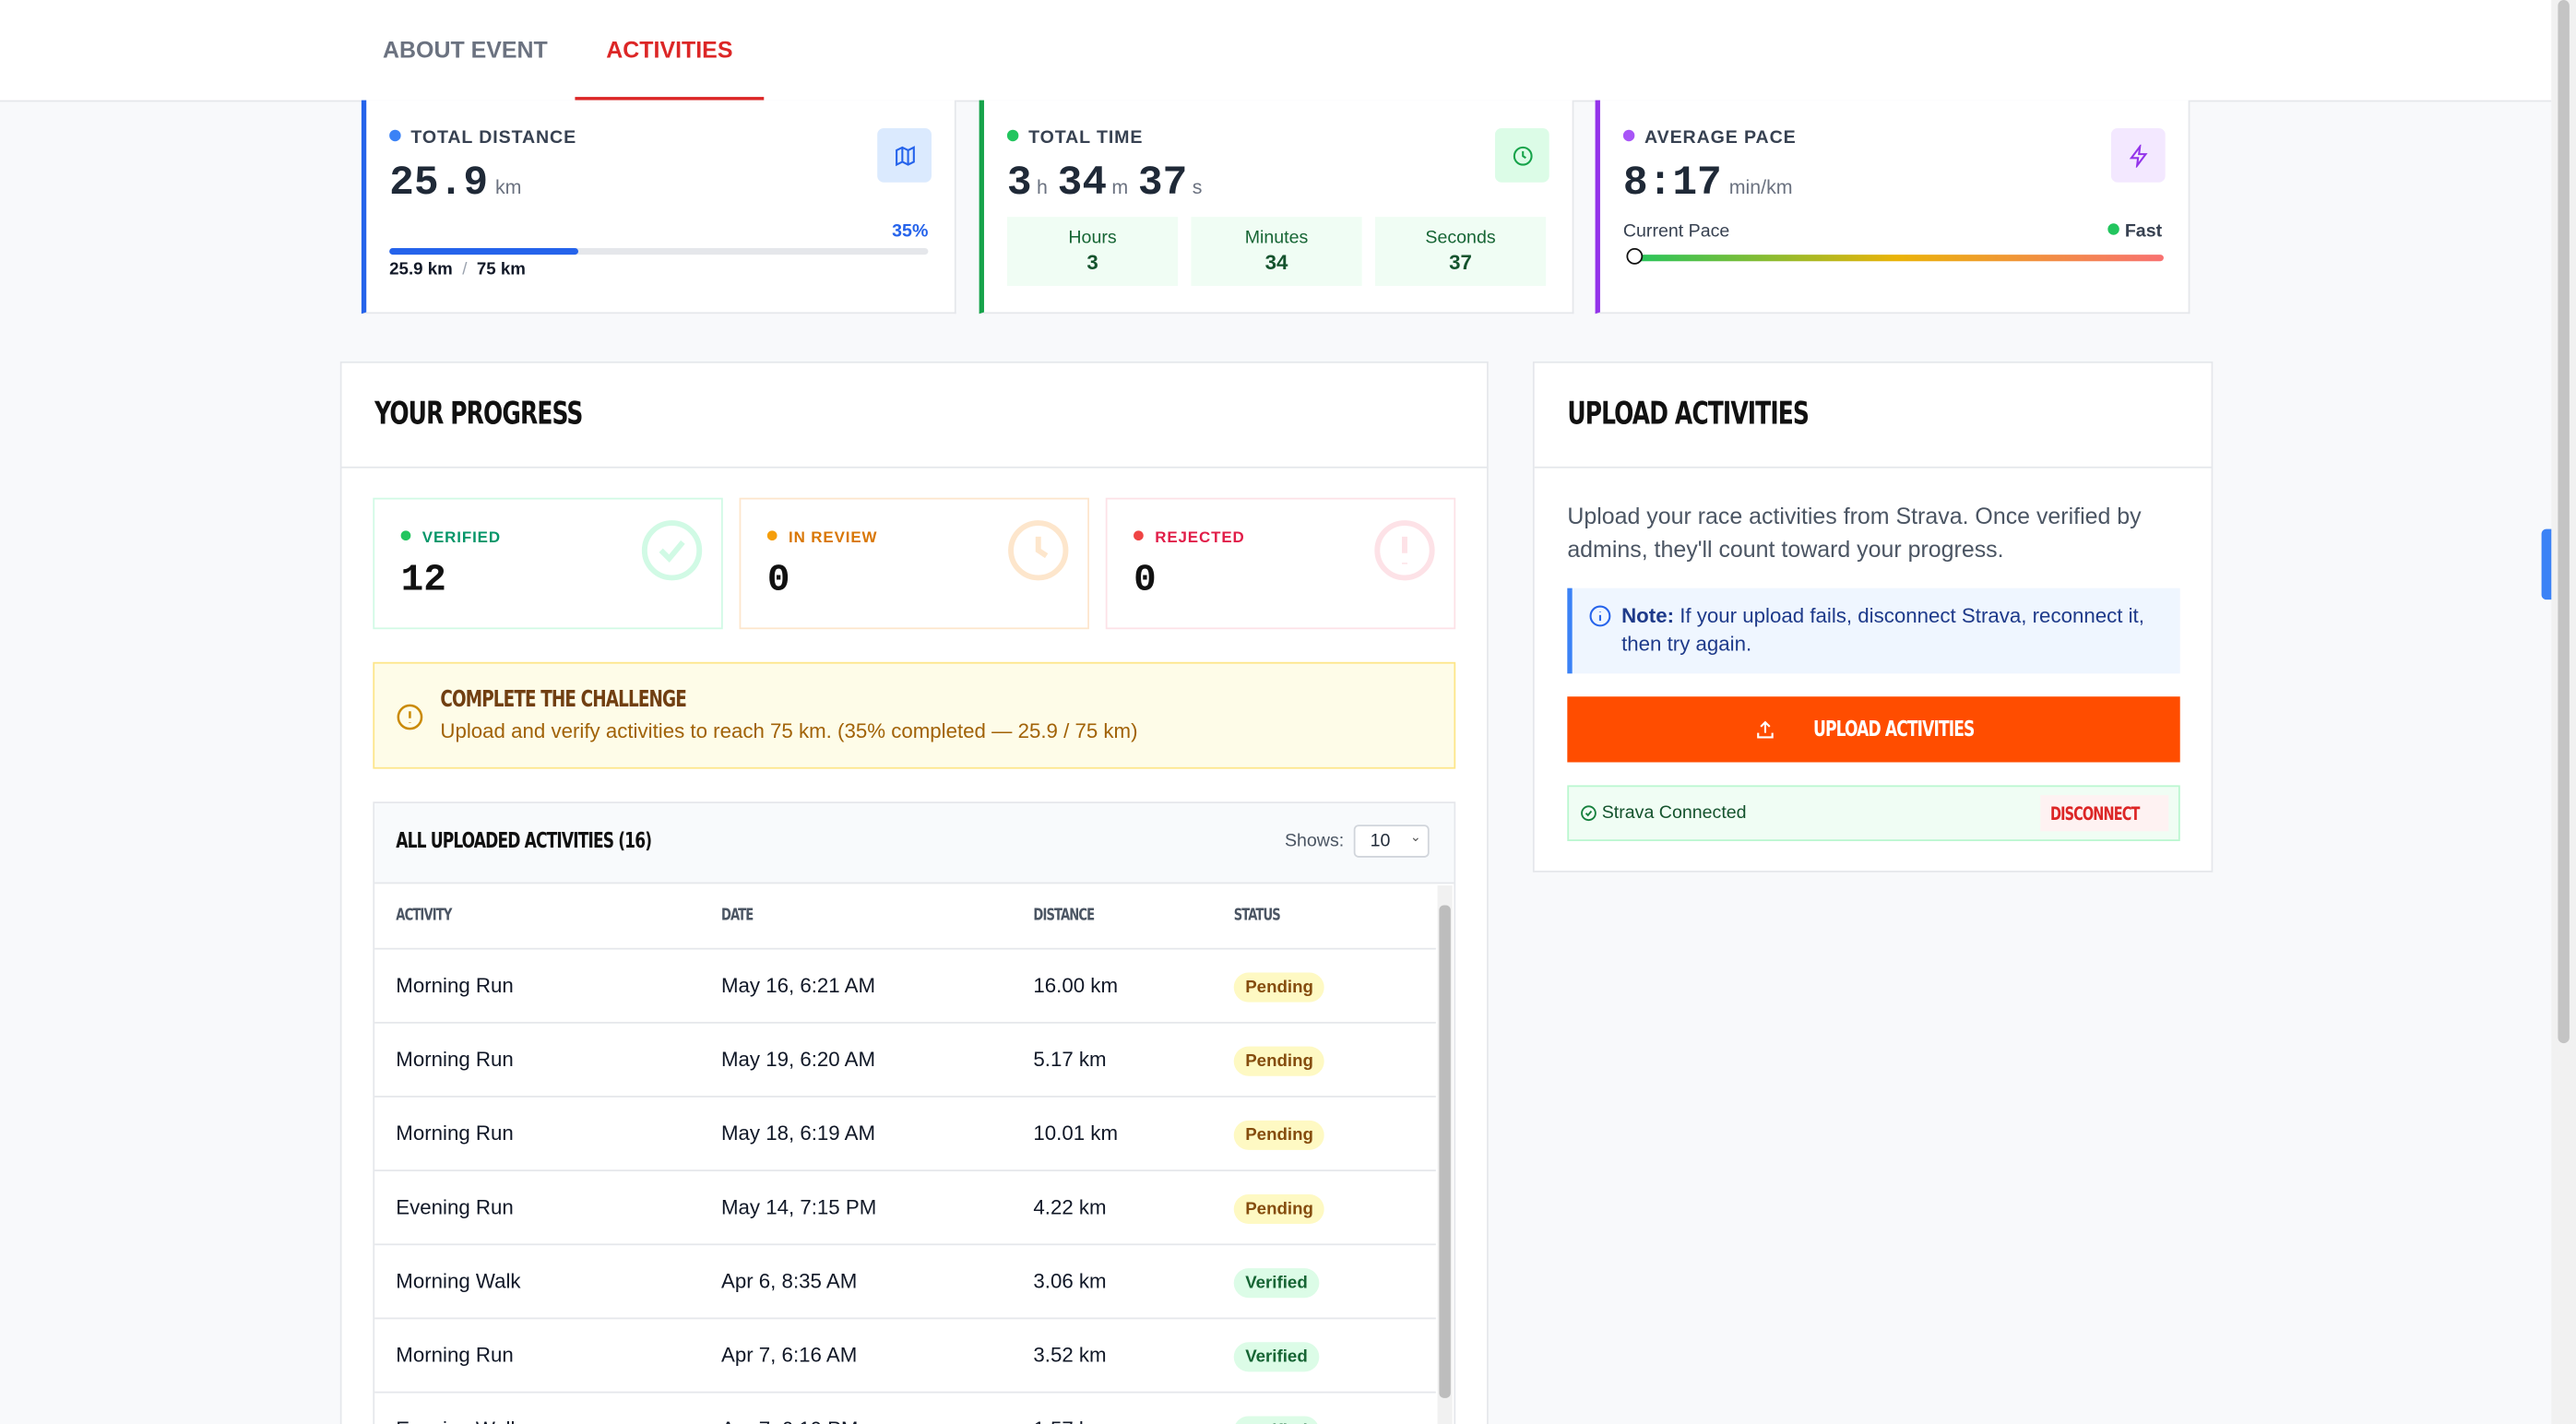  I want to click on status-icon, so click(672, 550).